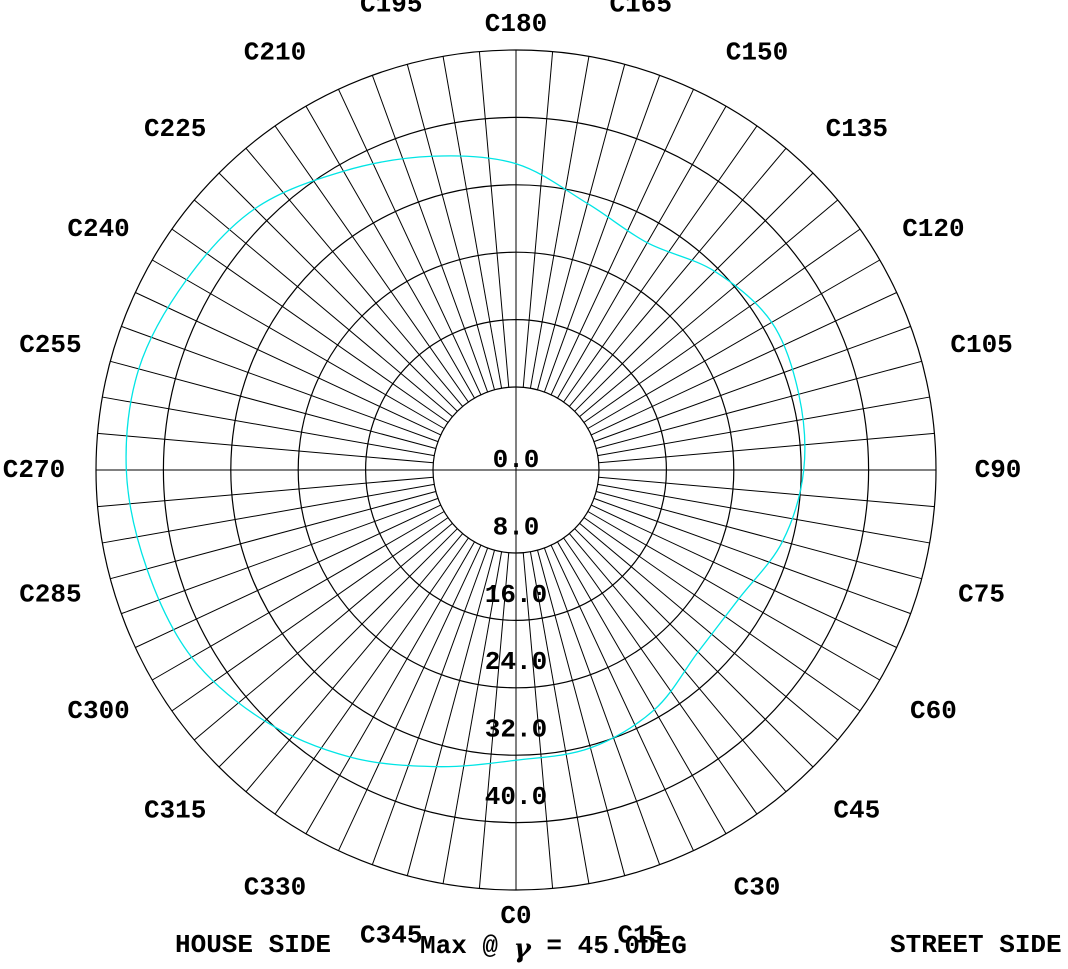 This screenshot has width=1068, height=969. I want to click on angle-label: C120, so click(933, 229).